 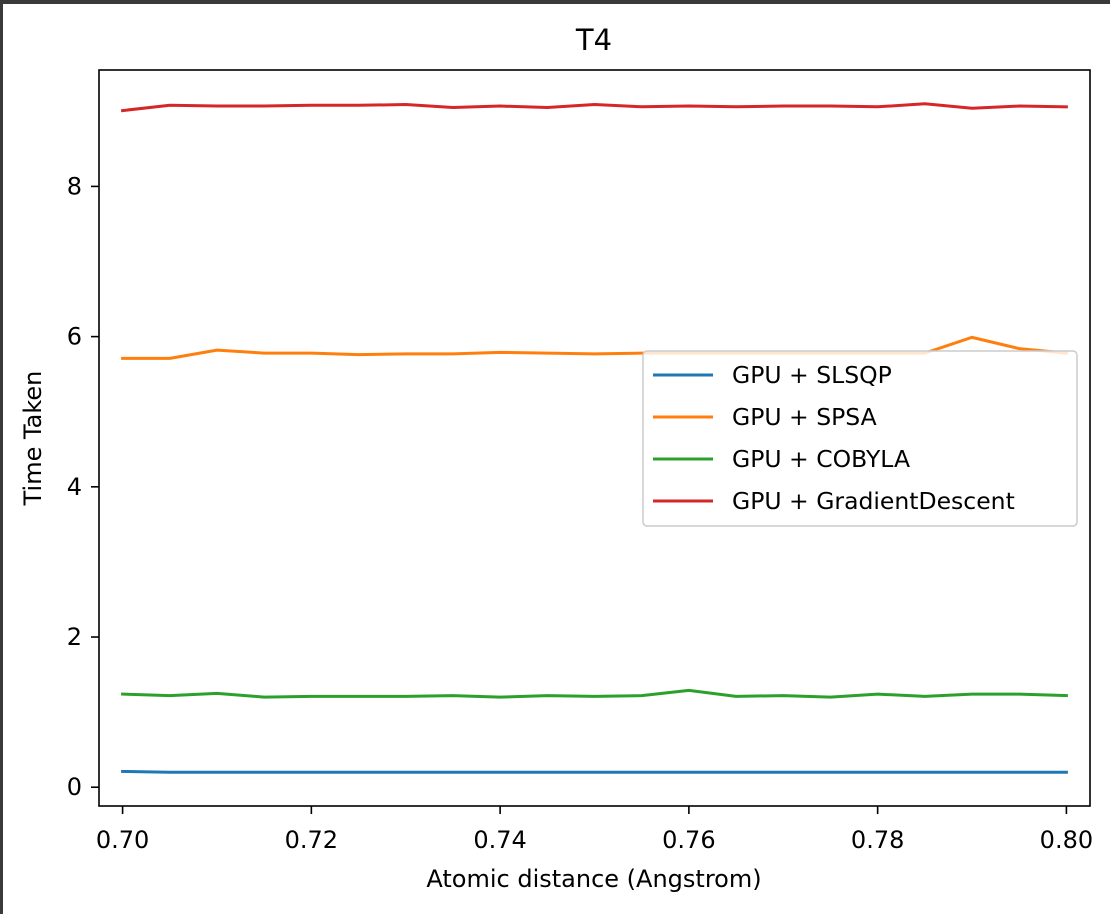 What do you see at coordinates (812, 375) in the screenshot?
I see `legend-label: GPU + SLSQP` at bounding box center [812, 375].